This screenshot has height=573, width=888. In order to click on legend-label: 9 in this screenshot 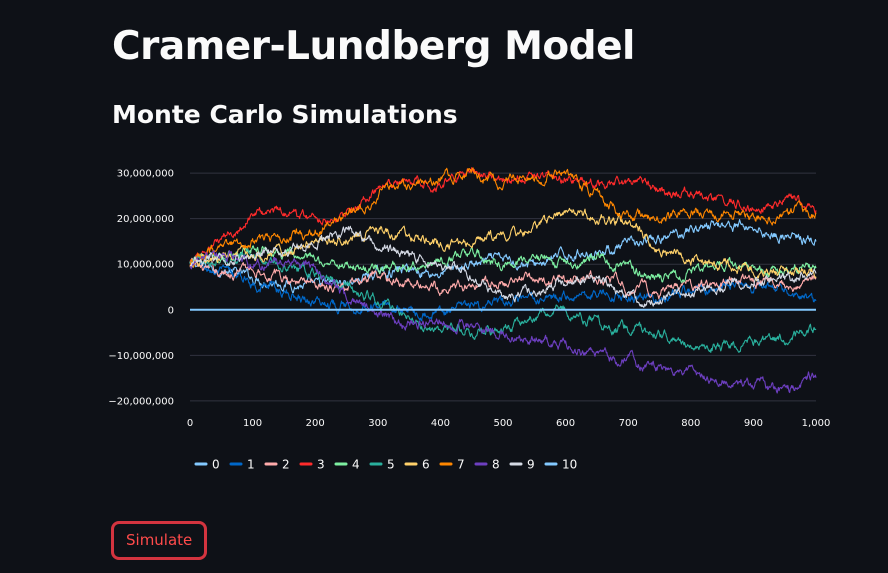, I will do `click(531, 465)`.